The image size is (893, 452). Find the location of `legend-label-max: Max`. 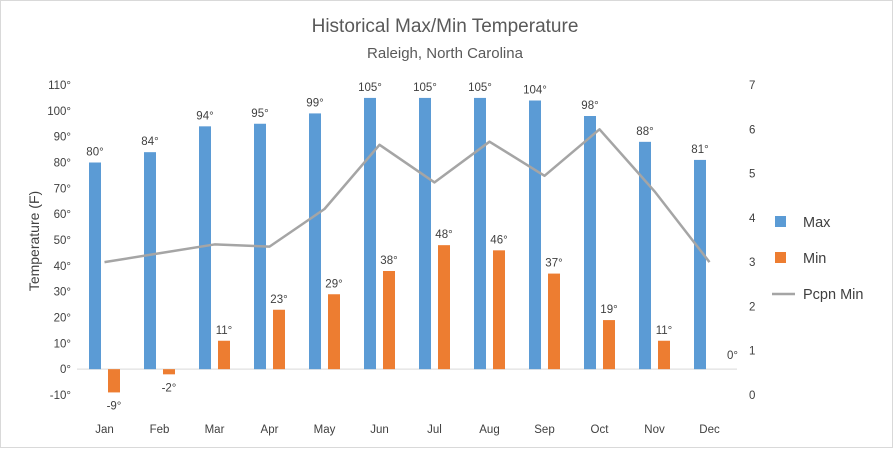

legend-label-max: Max is located at coordinates (817, 223).